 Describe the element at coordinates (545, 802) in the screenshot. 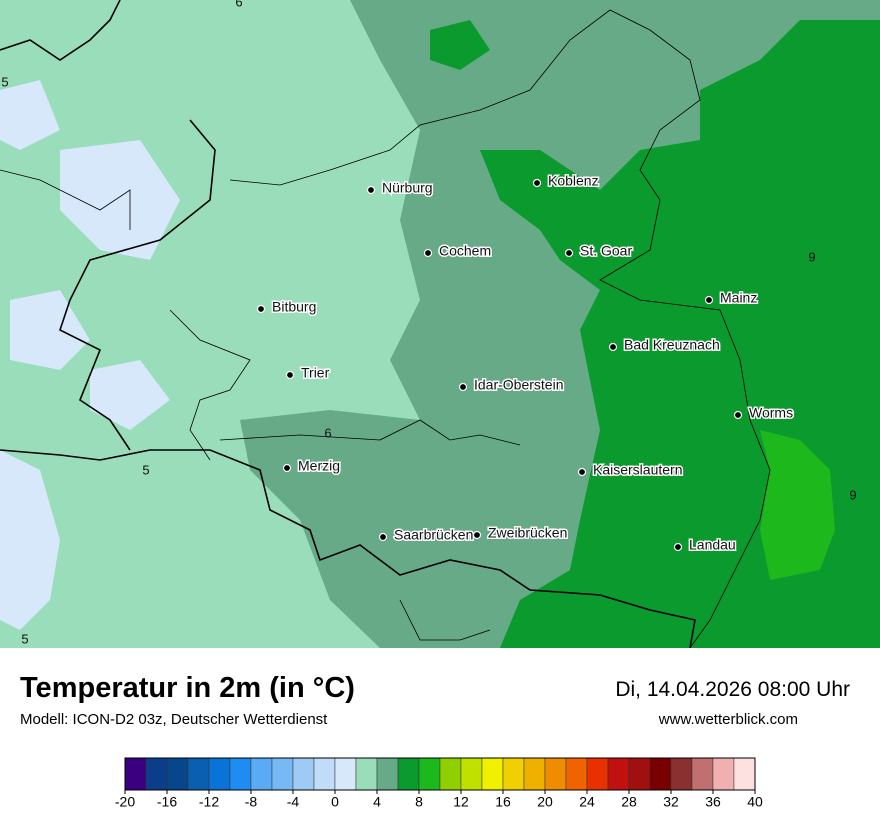

I see `tick-label: 20` at that location.